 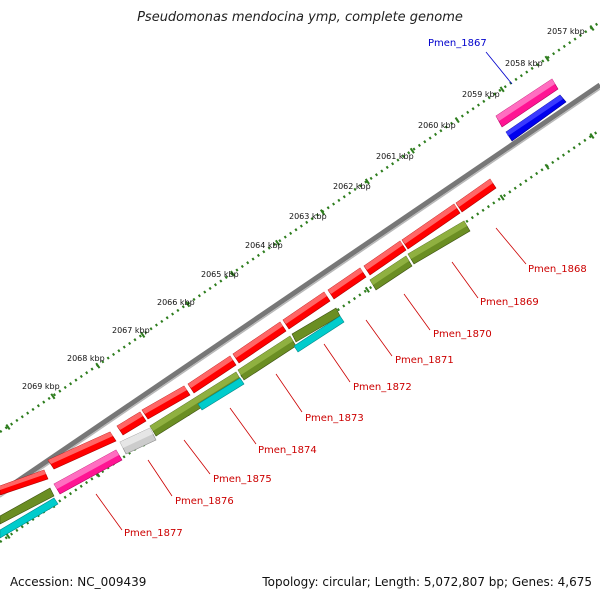 I want to click on gene-label-pmen-1867: Pmen_1867, so click(x=457, y=43).